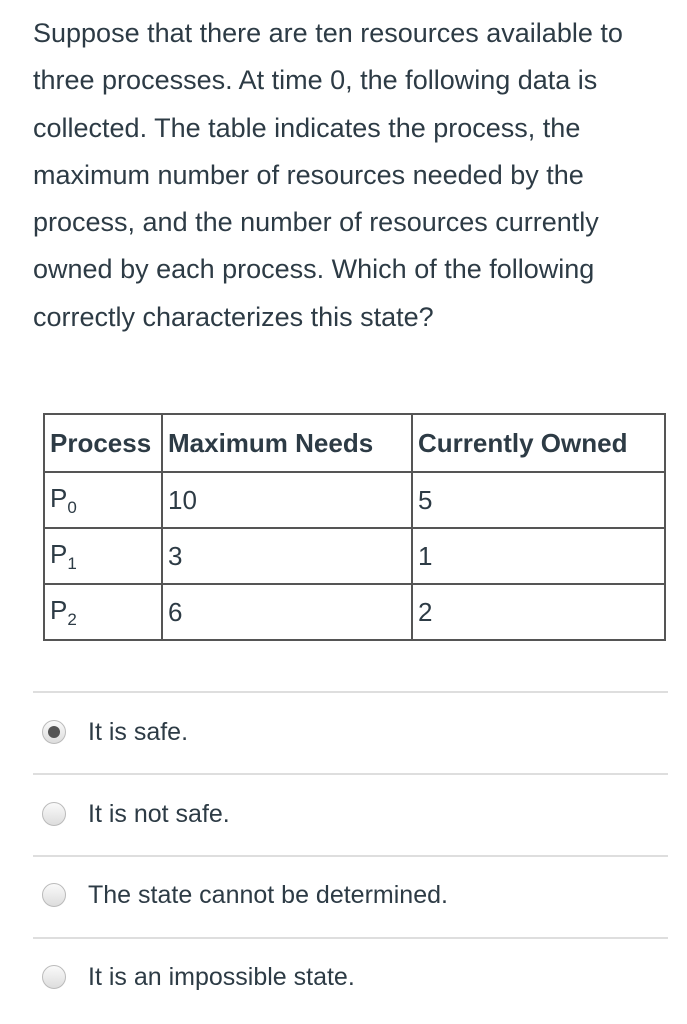 The width and height of the screenshot is (687, 1024). Describe the element at coordinates (103, 556) in the screenshot. I see `process-cell: P1` at that location.